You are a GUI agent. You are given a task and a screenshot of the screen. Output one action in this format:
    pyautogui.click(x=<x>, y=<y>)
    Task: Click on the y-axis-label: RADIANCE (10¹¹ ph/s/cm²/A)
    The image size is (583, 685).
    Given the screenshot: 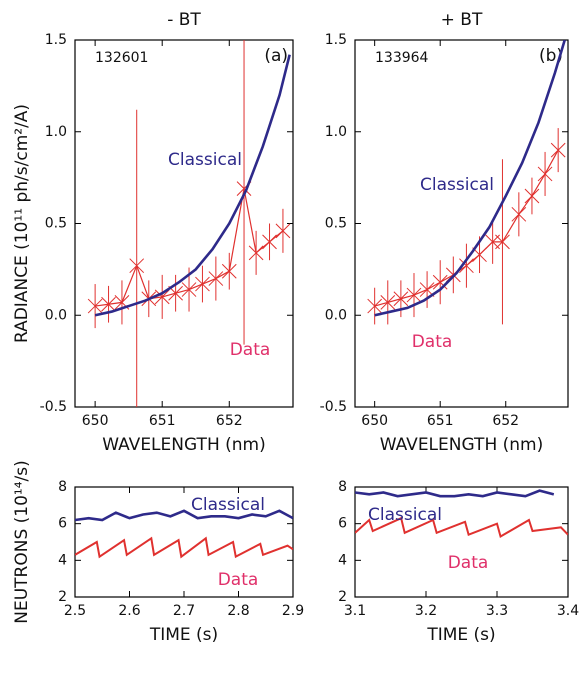 What is the action you would take?
    pyautogui.click(x=22, y=223)
    